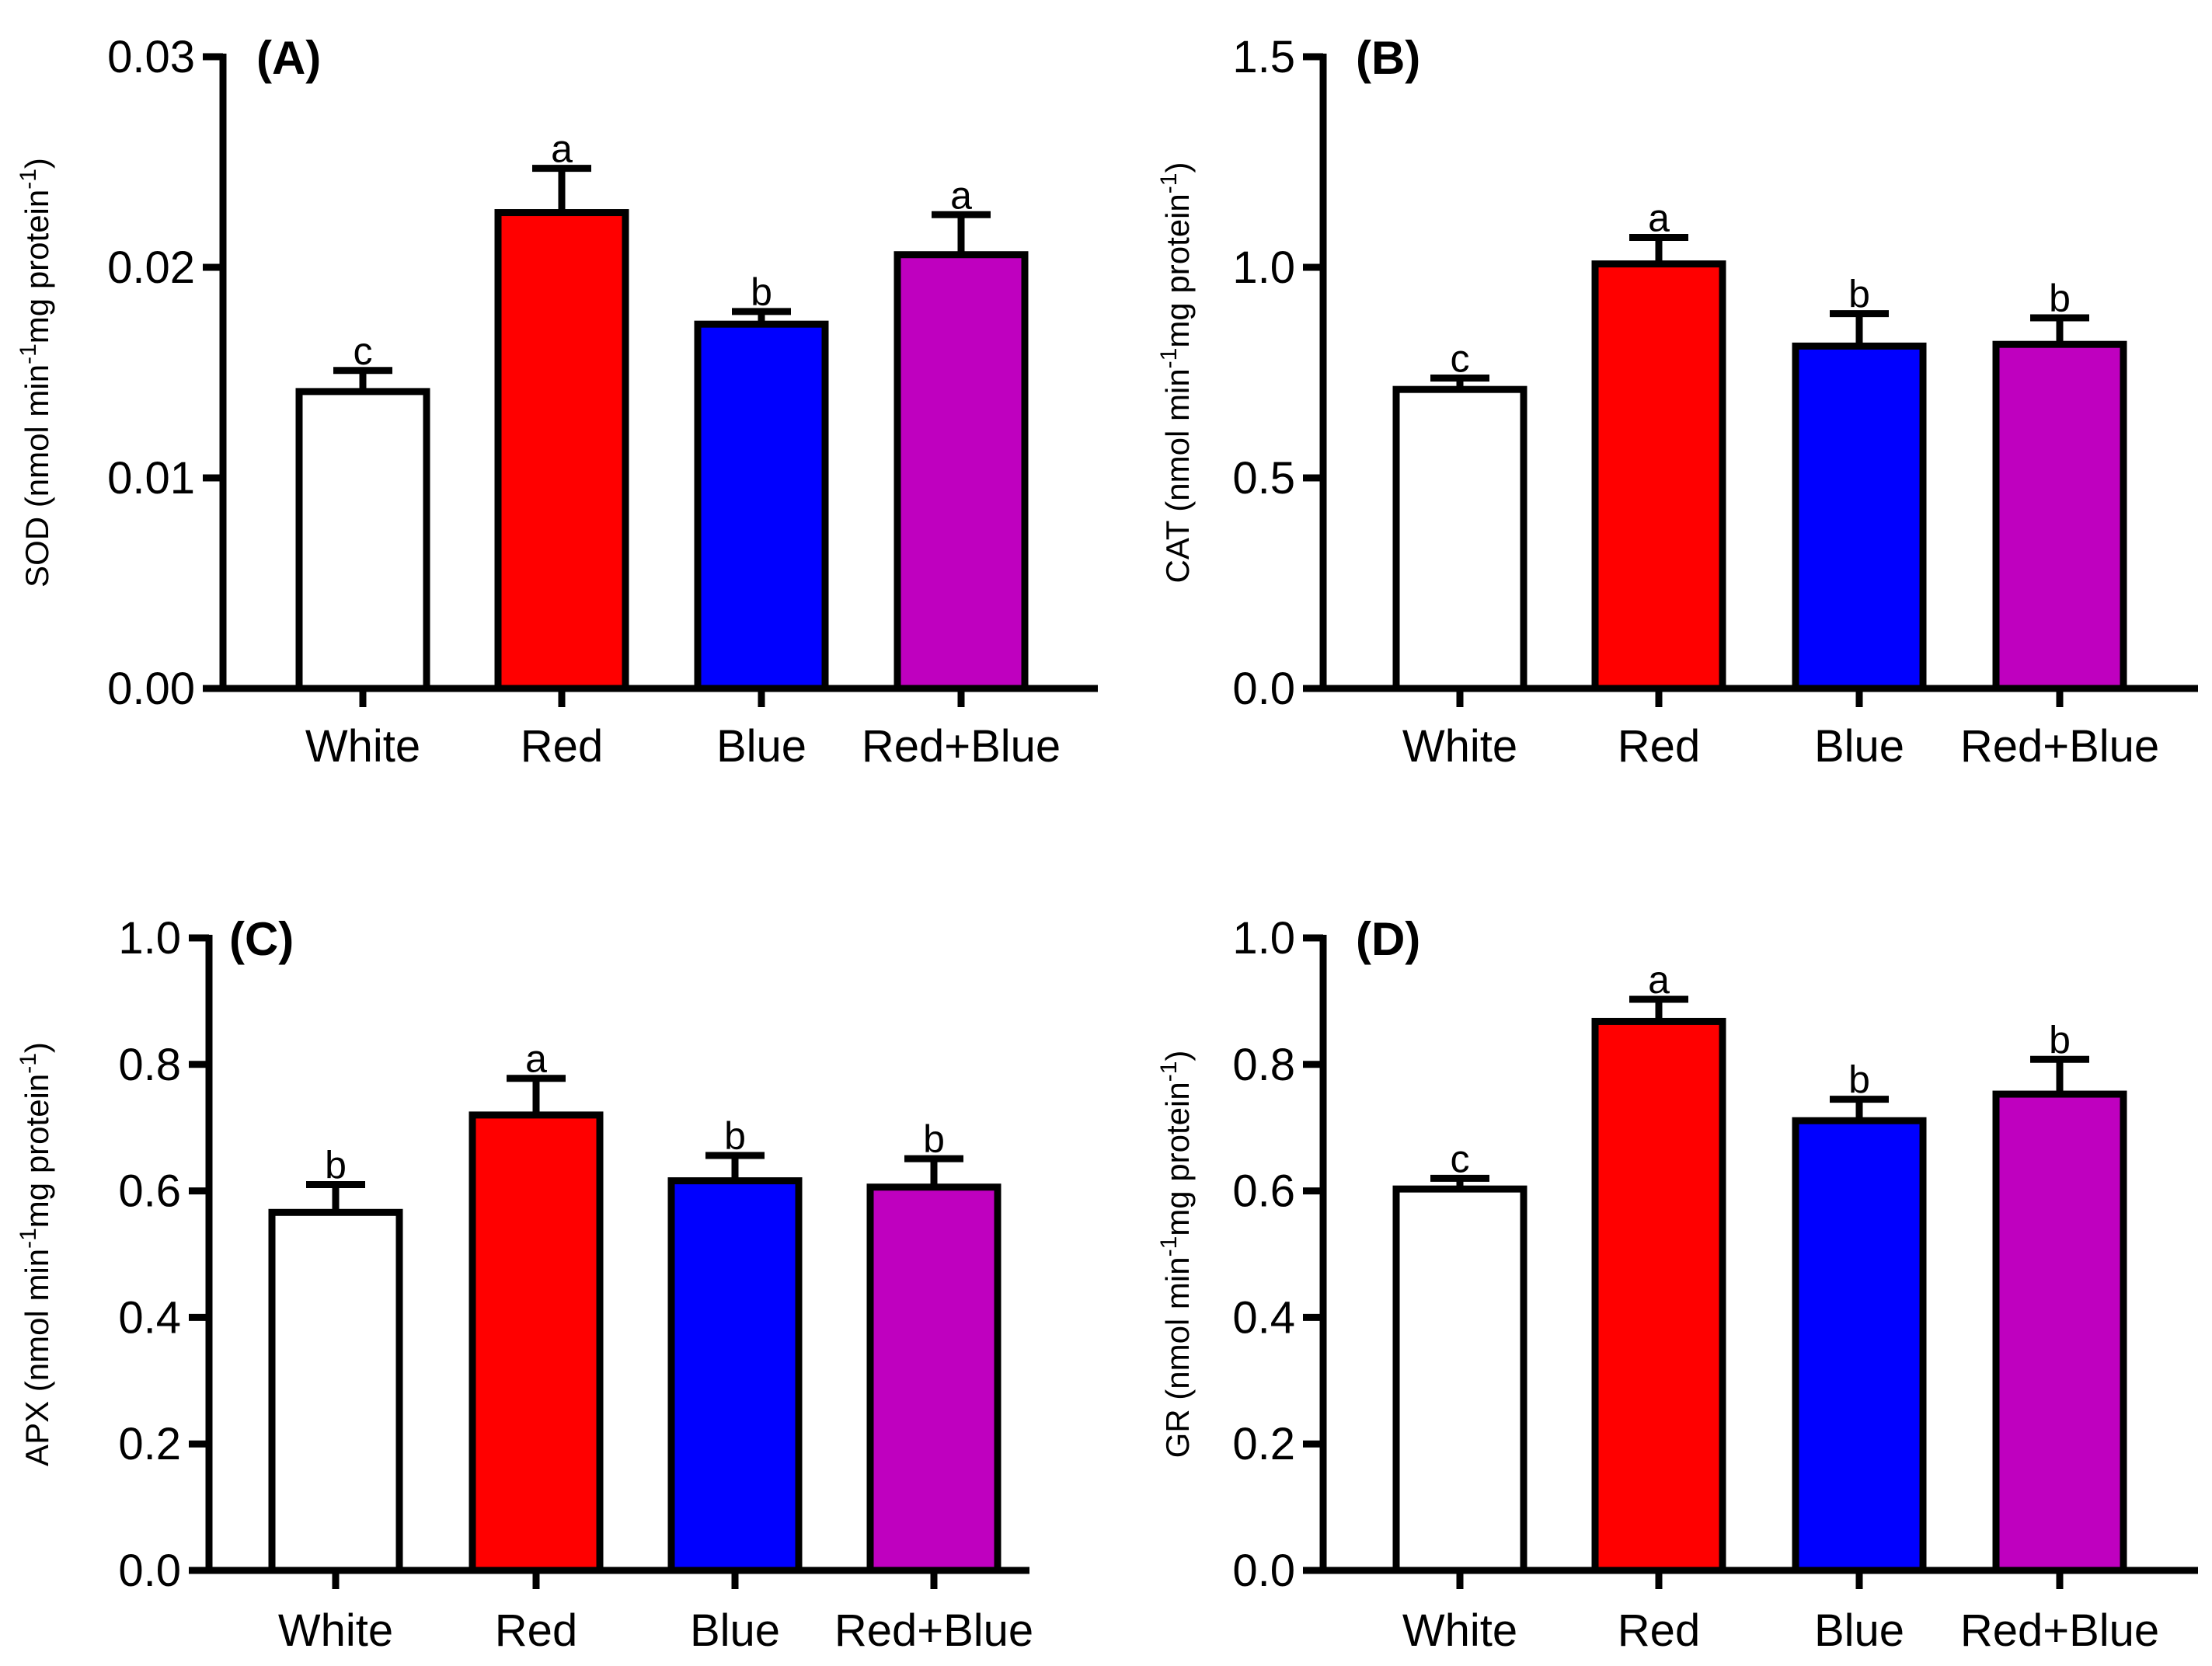 This screenshot has height=1666, width=2212. Describe the element at coordinates (151, 267) in the screenshot. I see `y-tick-label: 0.02` at that location.